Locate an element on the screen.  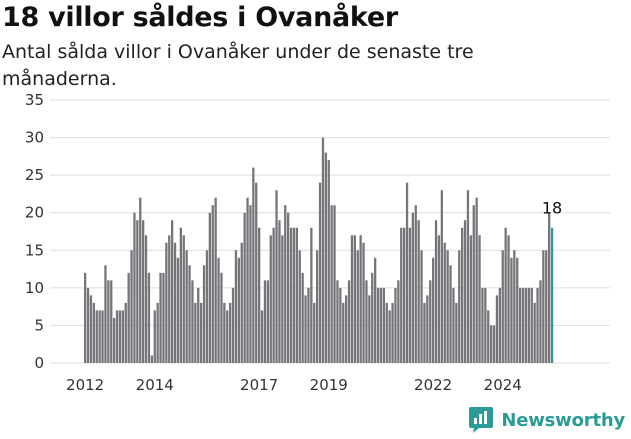
y-tick-label: 35 is located at coordinates (34, 100).